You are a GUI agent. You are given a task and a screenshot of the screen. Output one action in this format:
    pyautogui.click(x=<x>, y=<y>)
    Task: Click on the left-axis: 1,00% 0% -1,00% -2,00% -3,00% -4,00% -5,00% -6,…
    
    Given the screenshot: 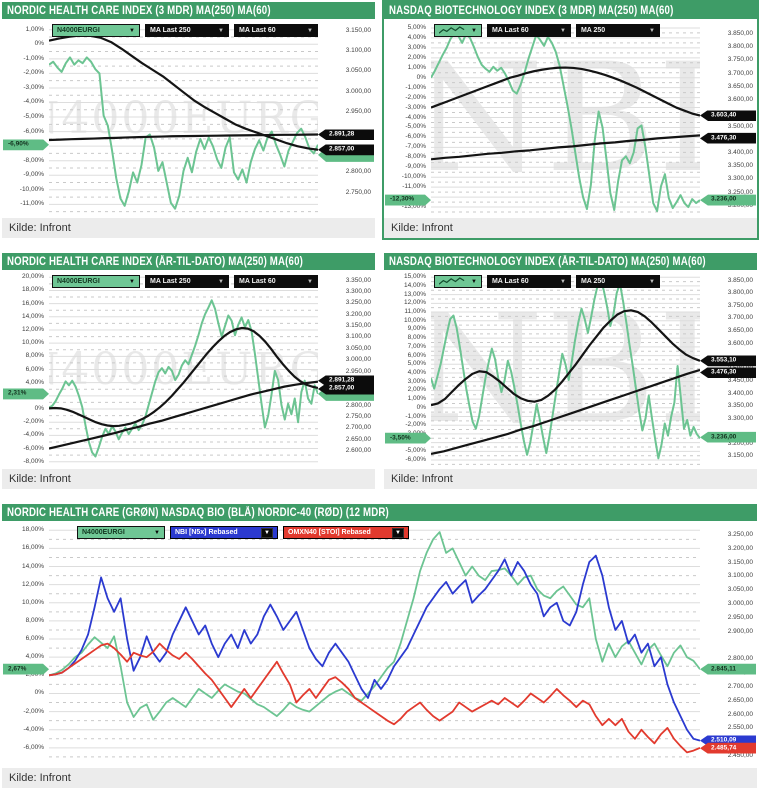 What is the action you would take?
    pyautogui.click(x=25, y=118)
    